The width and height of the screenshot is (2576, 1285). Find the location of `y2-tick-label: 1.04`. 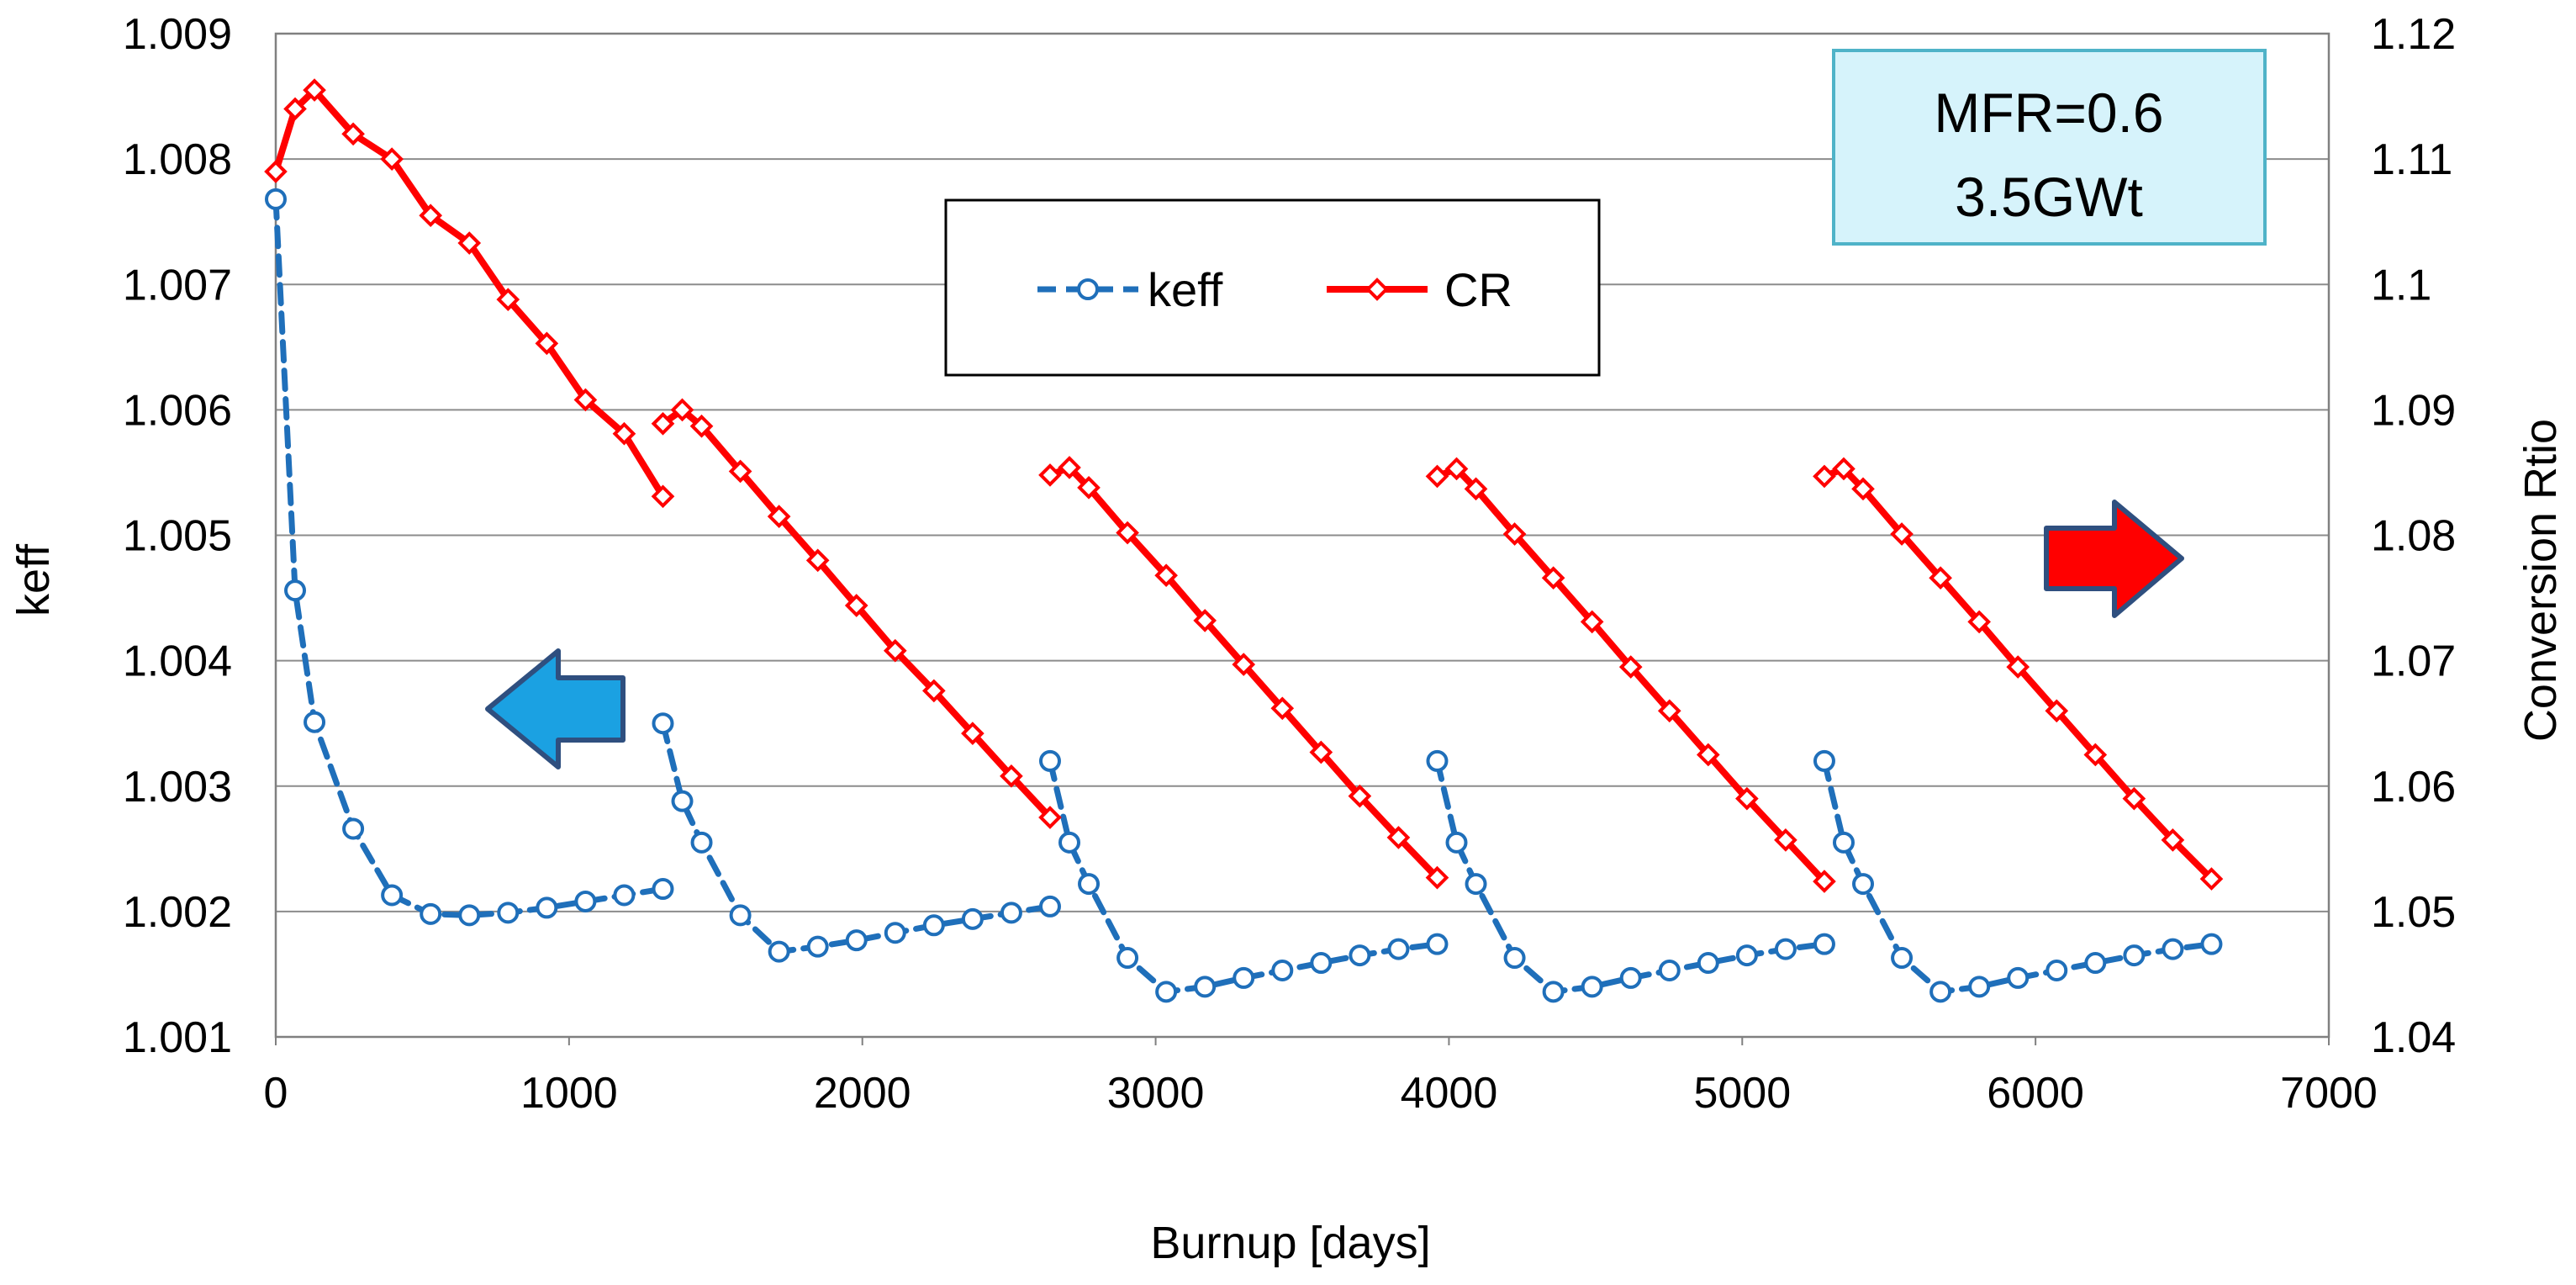

y2-tick-label: 1.04 is located at coordinates (2414, 1037).